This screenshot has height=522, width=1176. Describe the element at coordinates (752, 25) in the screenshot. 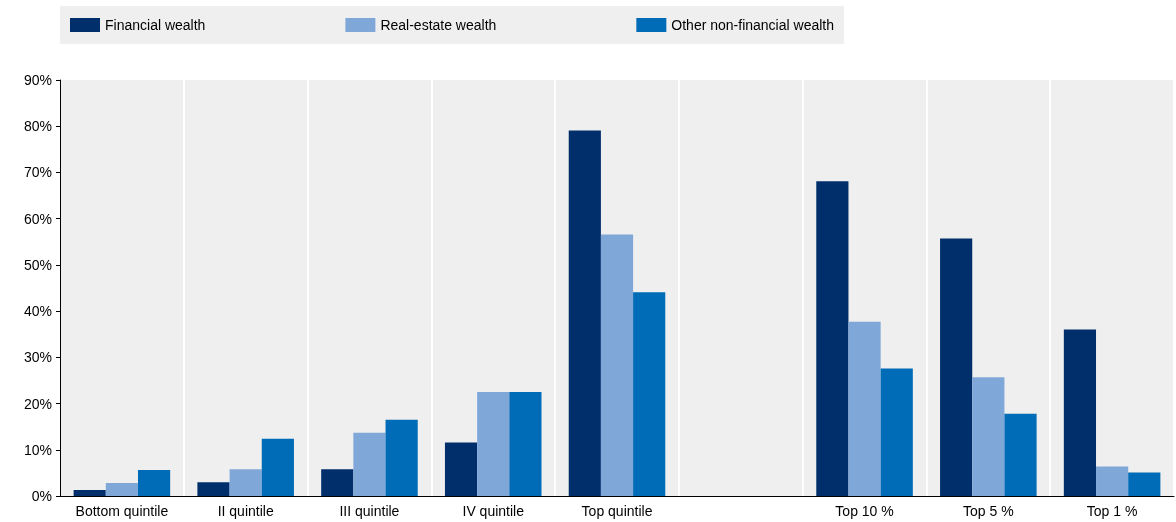

I see `legend-label: Other non-financial wealth` at that location.